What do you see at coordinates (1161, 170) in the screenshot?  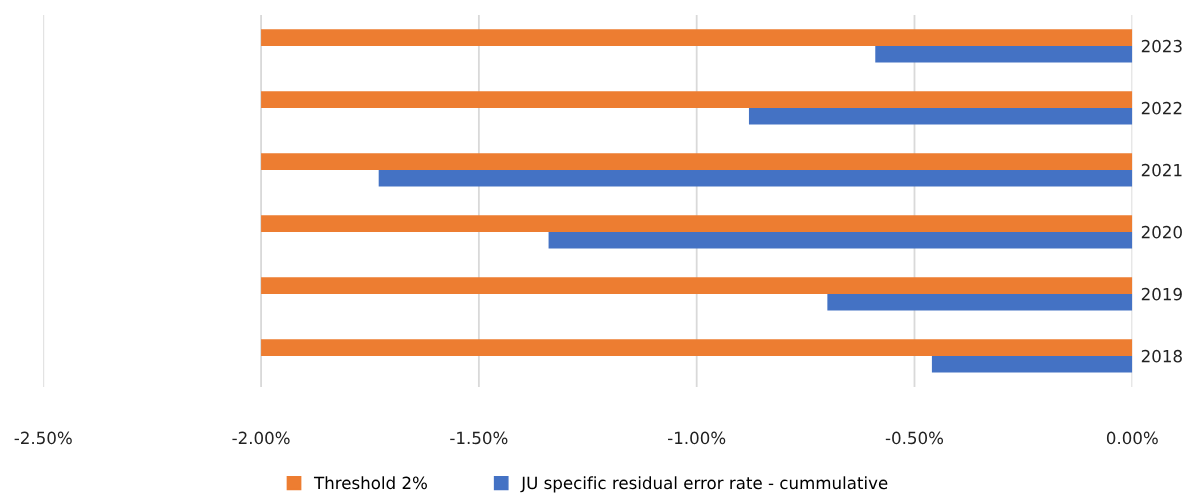 I see `y-tick-label: 2021` at bounding box center [1161, 170].